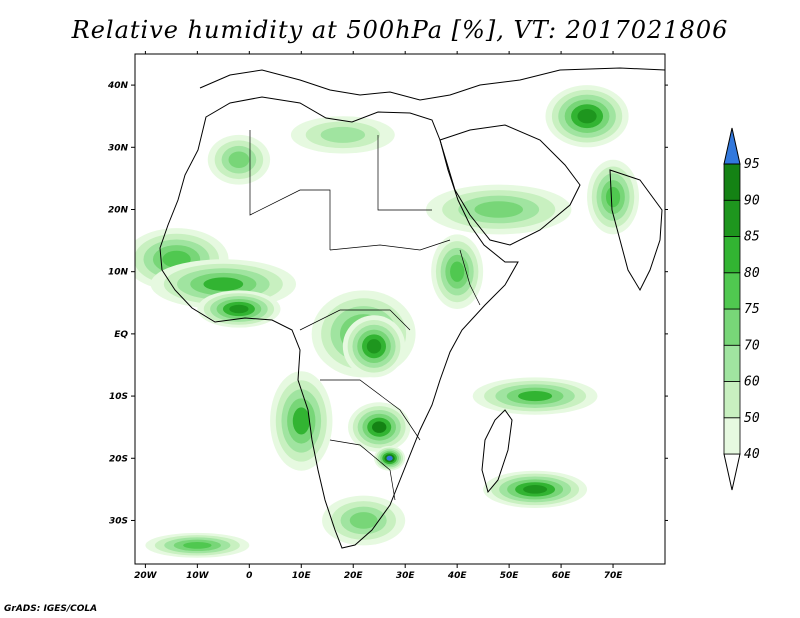  Describe the element at coordinates (197, 545) in the screenshot. I see `humidity-south-atlantic` at that location.